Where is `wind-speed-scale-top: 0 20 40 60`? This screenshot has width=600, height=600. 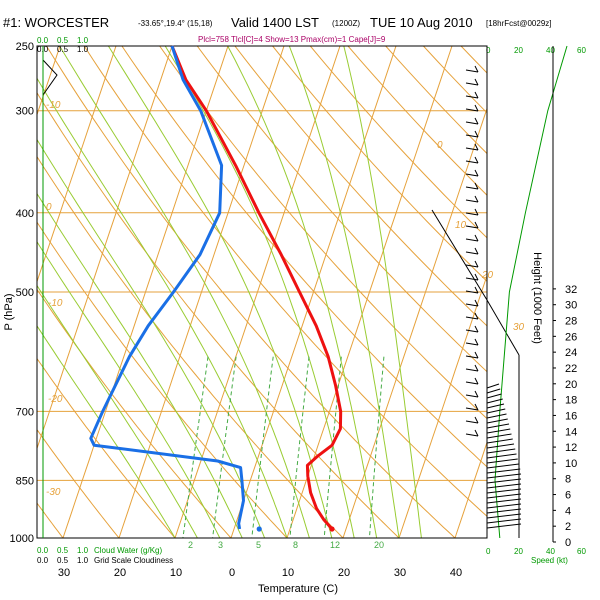
wind-speed-scale-top: 0 20 40 60 is located at coordinates (536, 50).